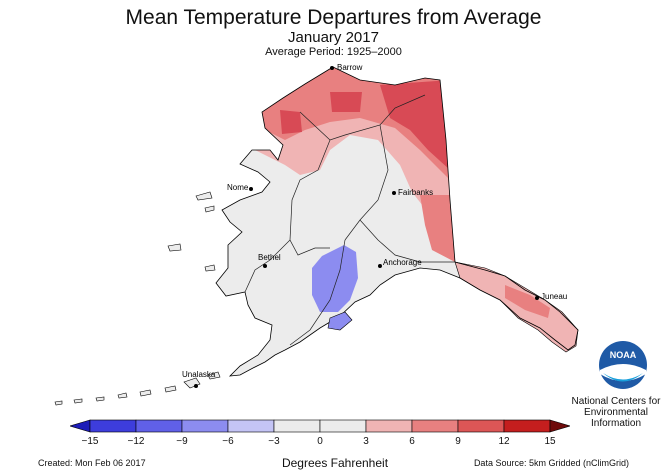  I want to click on colorbar-tick-label: 6, so click(412, 441).